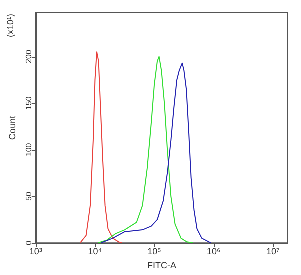  Describe the element at coordinates (29, 243) in the screenshot. I see `y-tick-label: 0` at that location.